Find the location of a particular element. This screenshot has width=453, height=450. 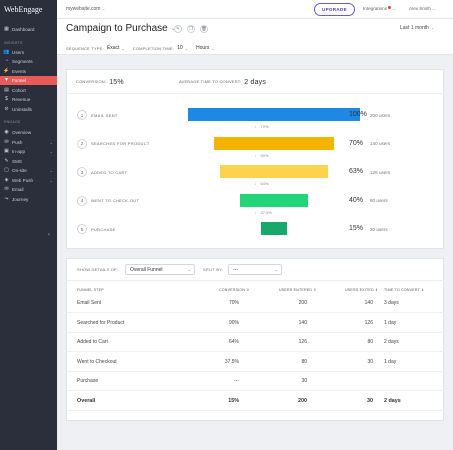

segments-icon: ◔ is located at coordinates (6, 60).